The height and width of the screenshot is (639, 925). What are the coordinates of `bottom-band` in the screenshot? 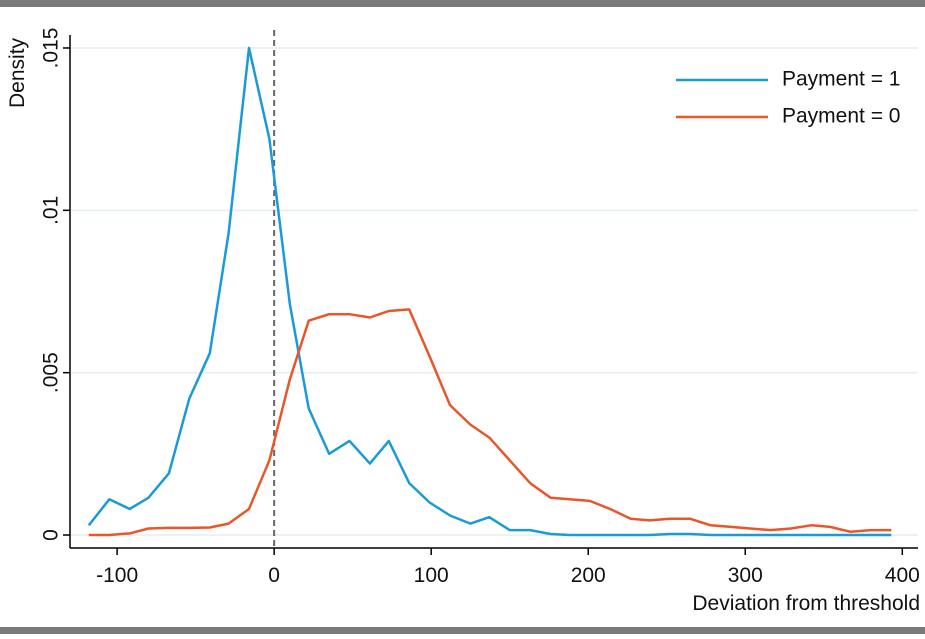 It's located at (462, 630).